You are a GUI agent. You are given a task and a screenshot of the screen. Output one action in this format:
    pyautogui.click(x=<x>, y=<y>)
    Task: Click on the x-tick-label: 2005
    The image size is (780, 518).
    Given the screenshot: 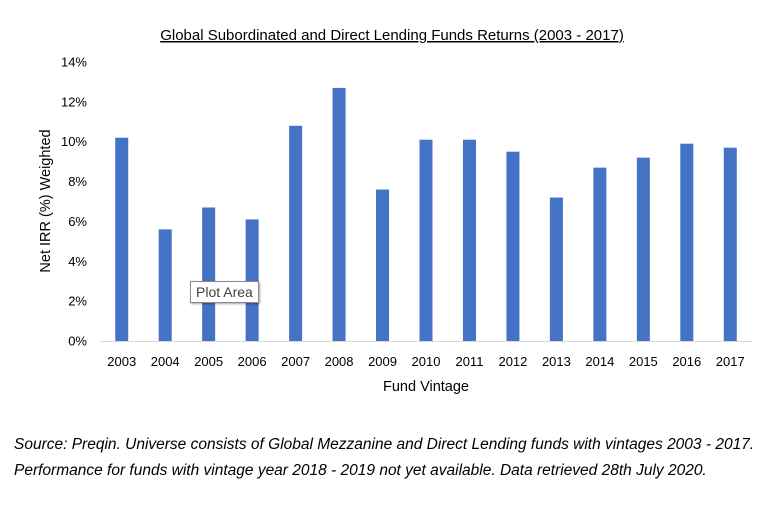 What is the action you would take?
    pyautogui.click(x=208, y=361)
    